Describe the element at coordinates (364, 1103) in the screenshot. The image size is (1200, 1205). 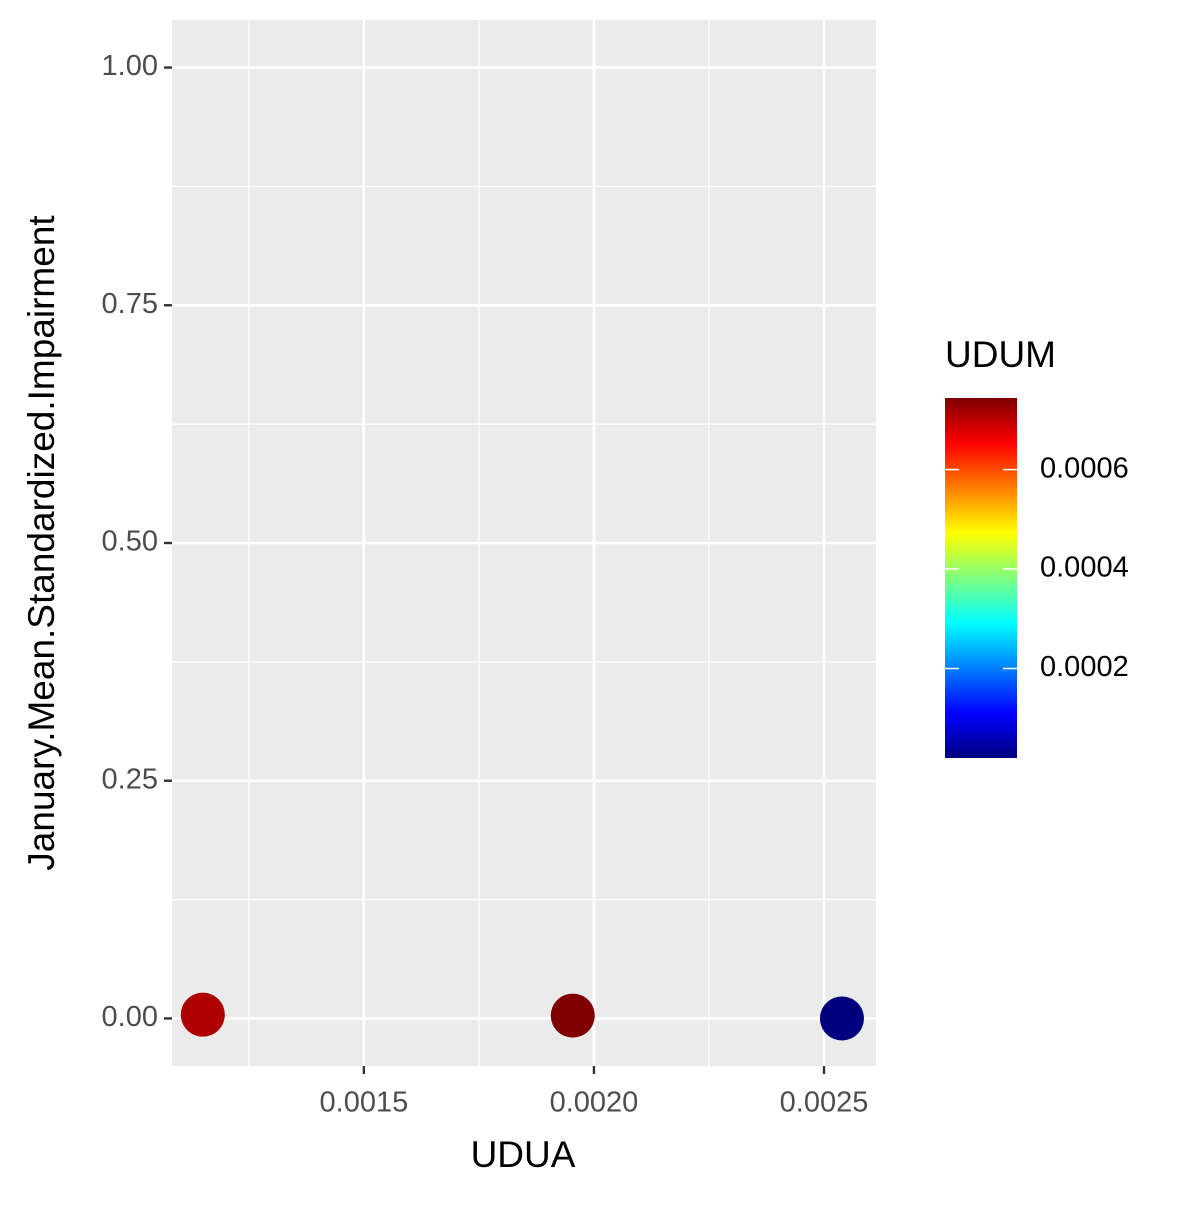
I see `x-tick-label: 0.0015` at that location.